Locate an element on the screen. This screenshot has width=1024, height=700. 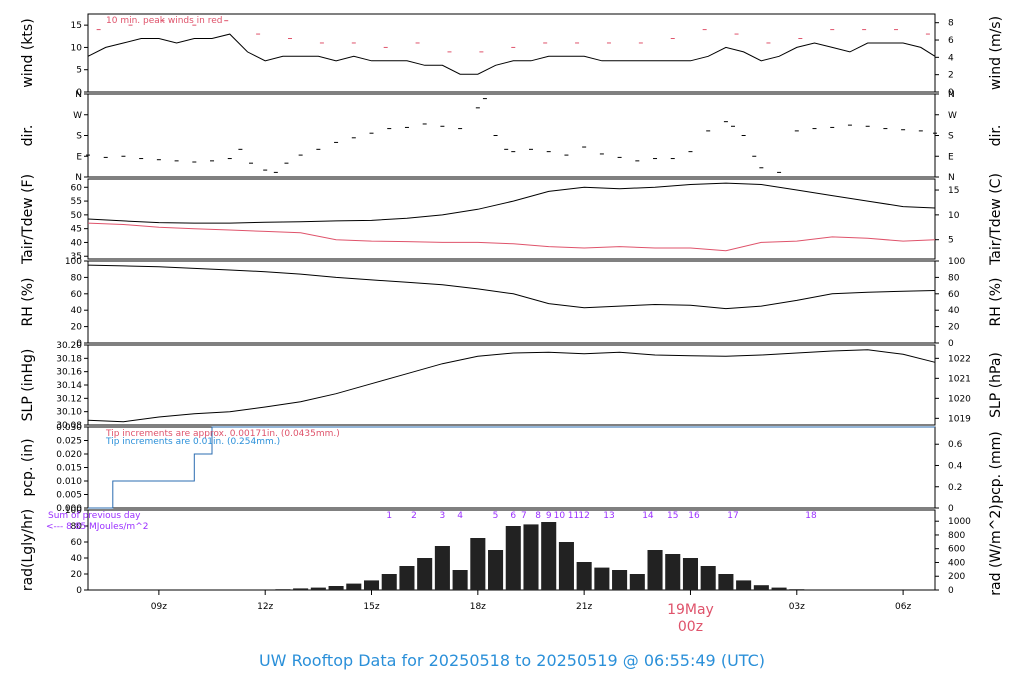
rad-rtick-label: 600 is located at coordinates (956, 550).